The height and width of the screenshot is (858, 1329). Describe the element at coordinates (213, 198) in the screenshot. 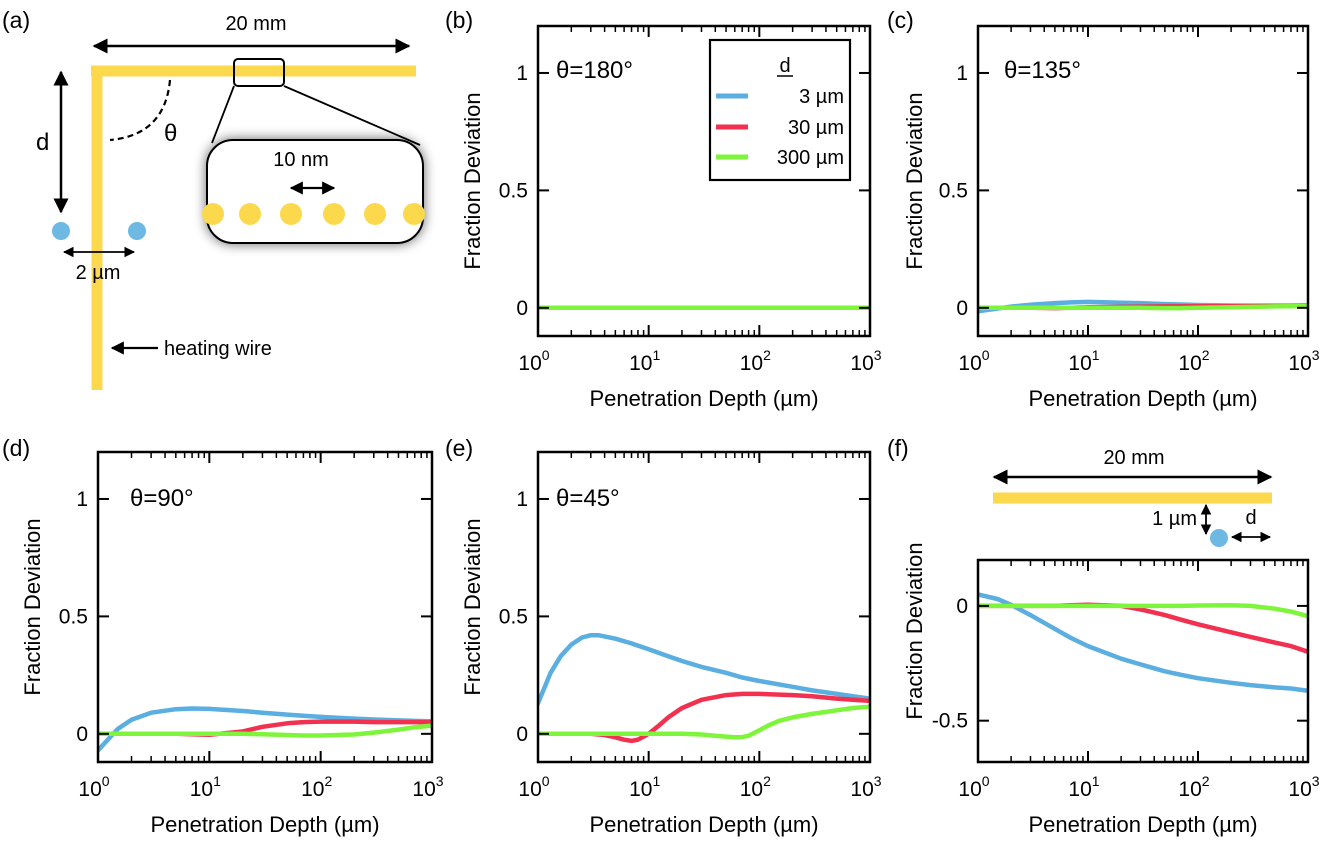

I see `schematic-a: (a) 20 mm d θ 2 µm 10 nm heating wire` at that location.